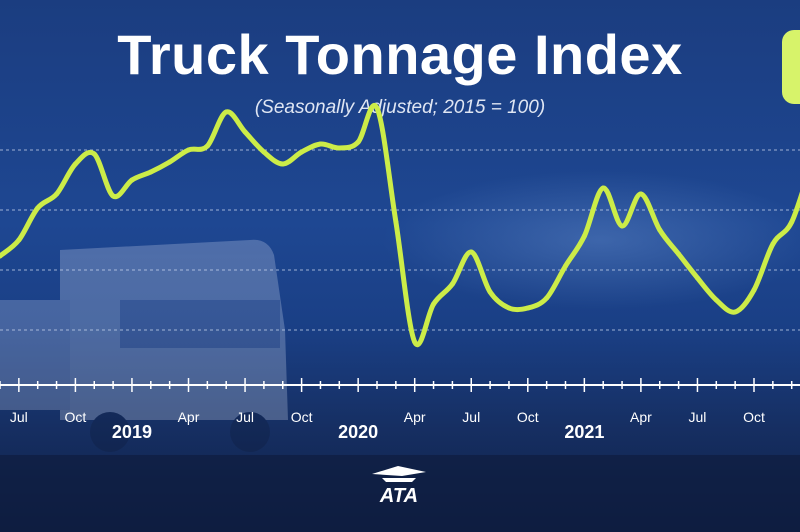  What do you see at coordinates (144, 345) in the screenshot?
I see `truck-silhouette` at bounding box center [144, 345].